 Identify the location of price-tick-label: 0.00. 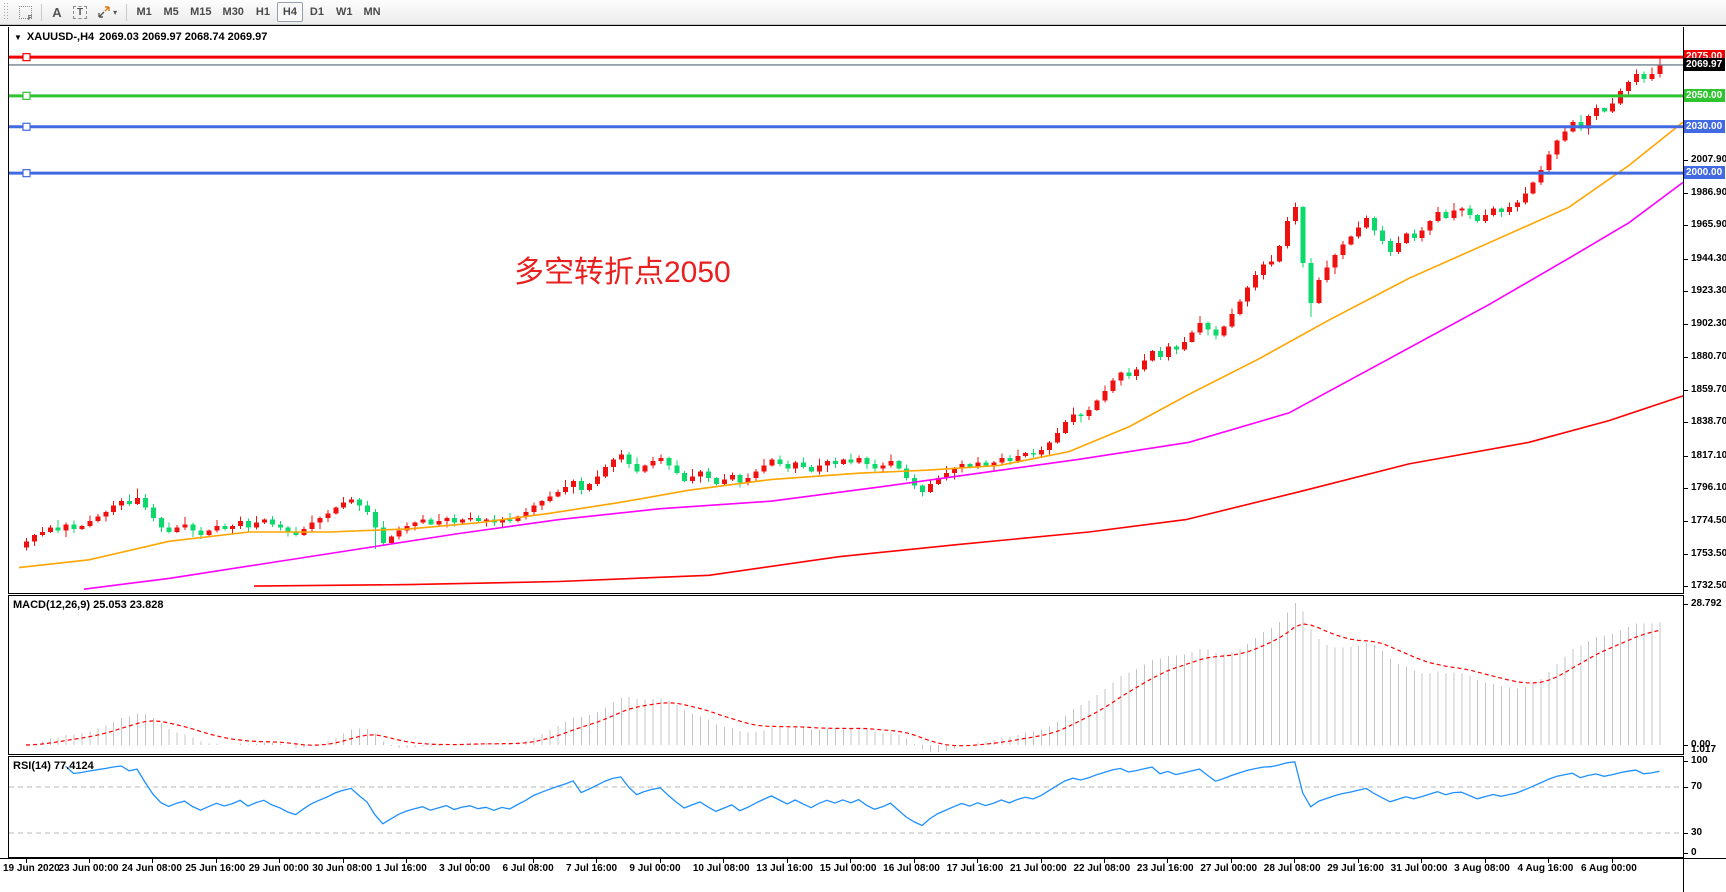
(1701, 744).